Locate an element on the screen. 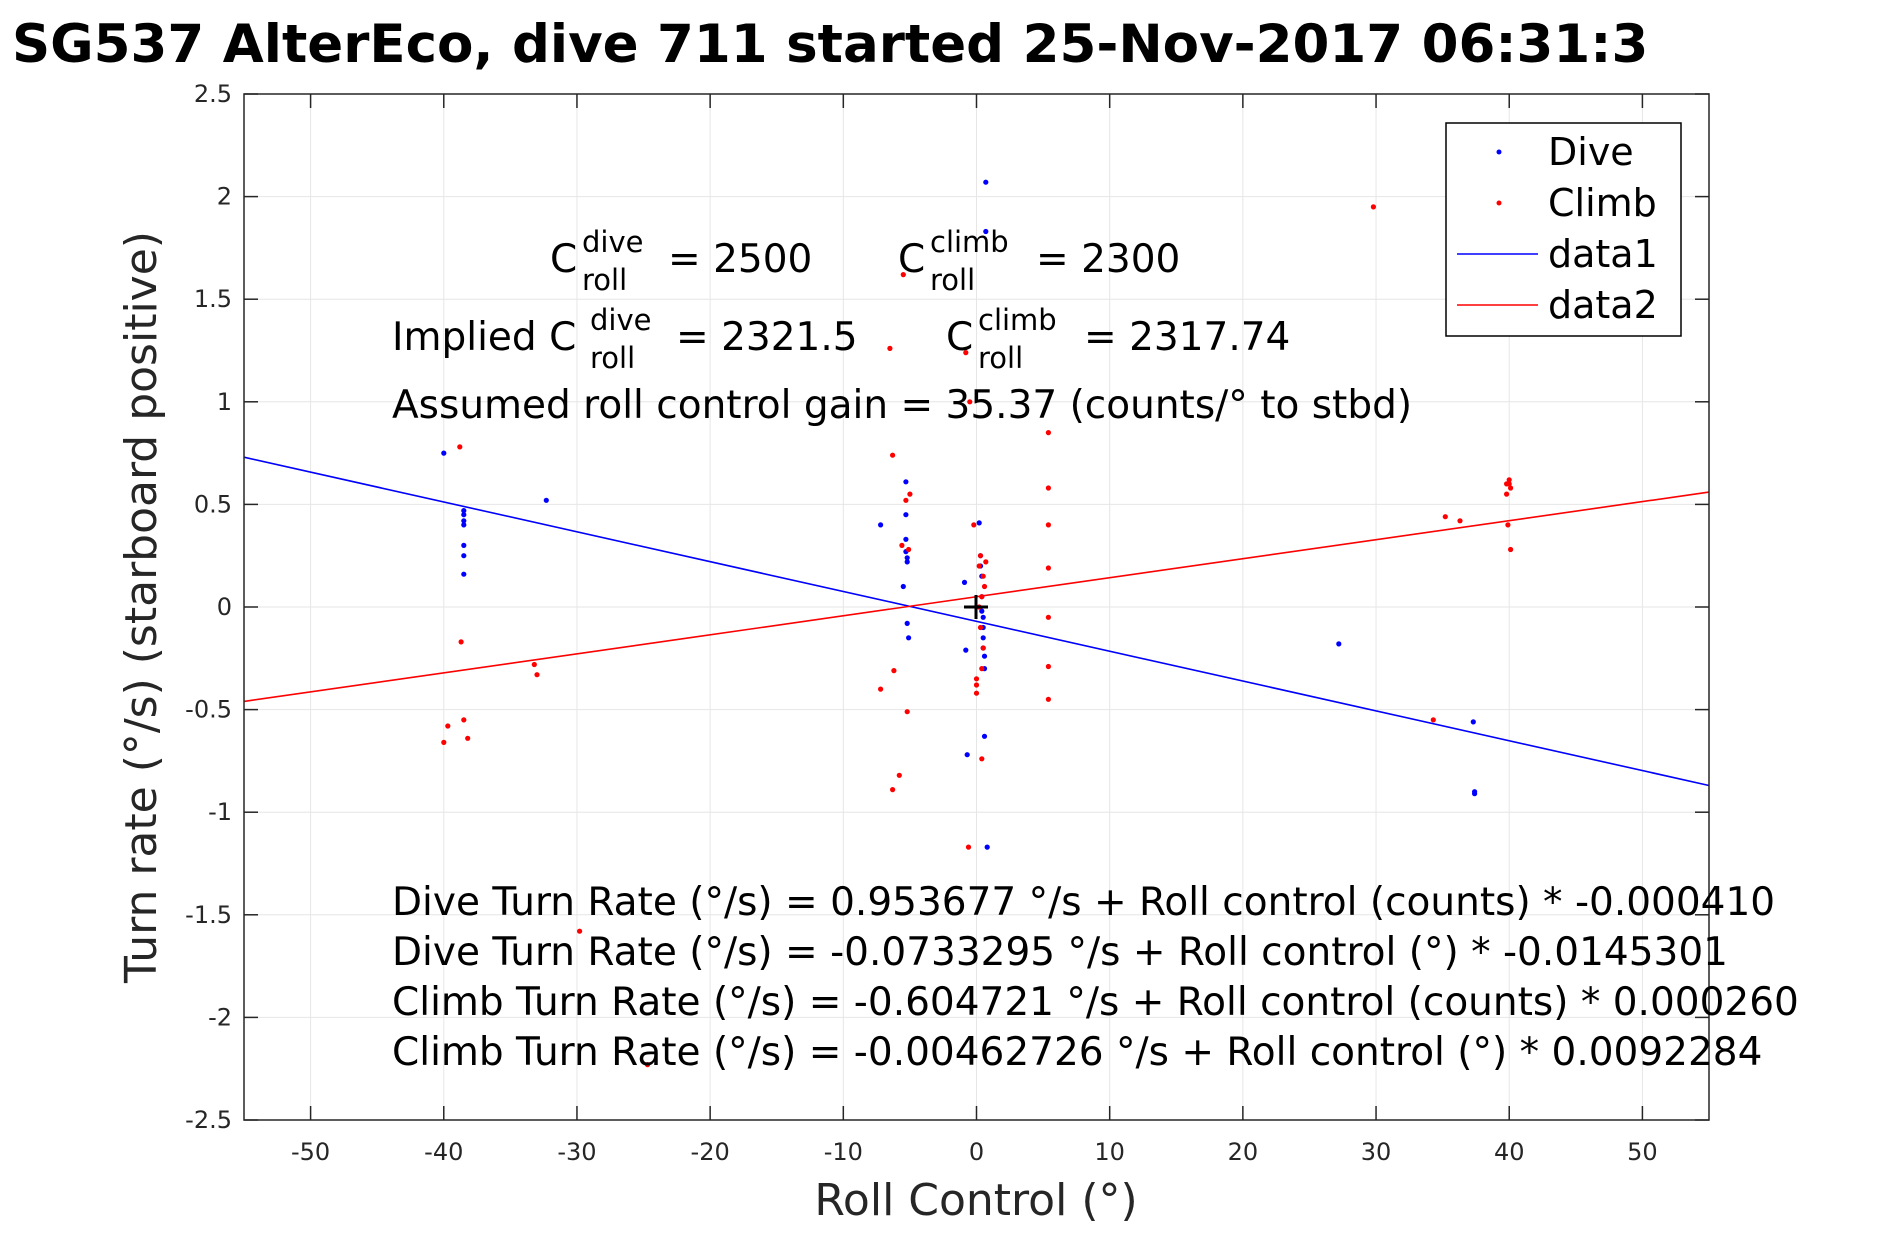 This screenshot has height=1260, width=1890. implied-climb-sub: roll is located at coordinates (1000, 358).